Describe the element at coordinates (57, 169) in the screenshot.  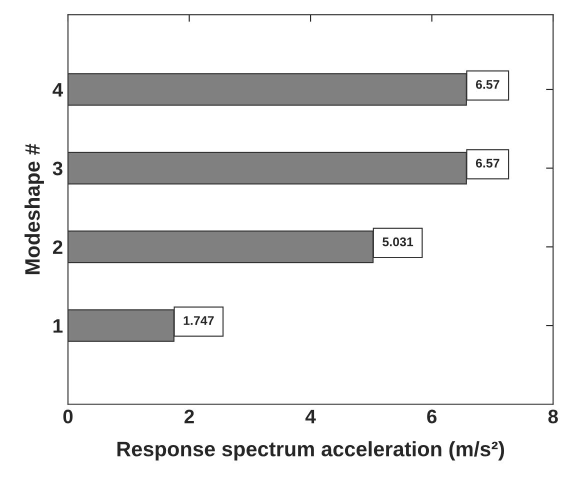
I see `y-tick-label: 3` at that location.